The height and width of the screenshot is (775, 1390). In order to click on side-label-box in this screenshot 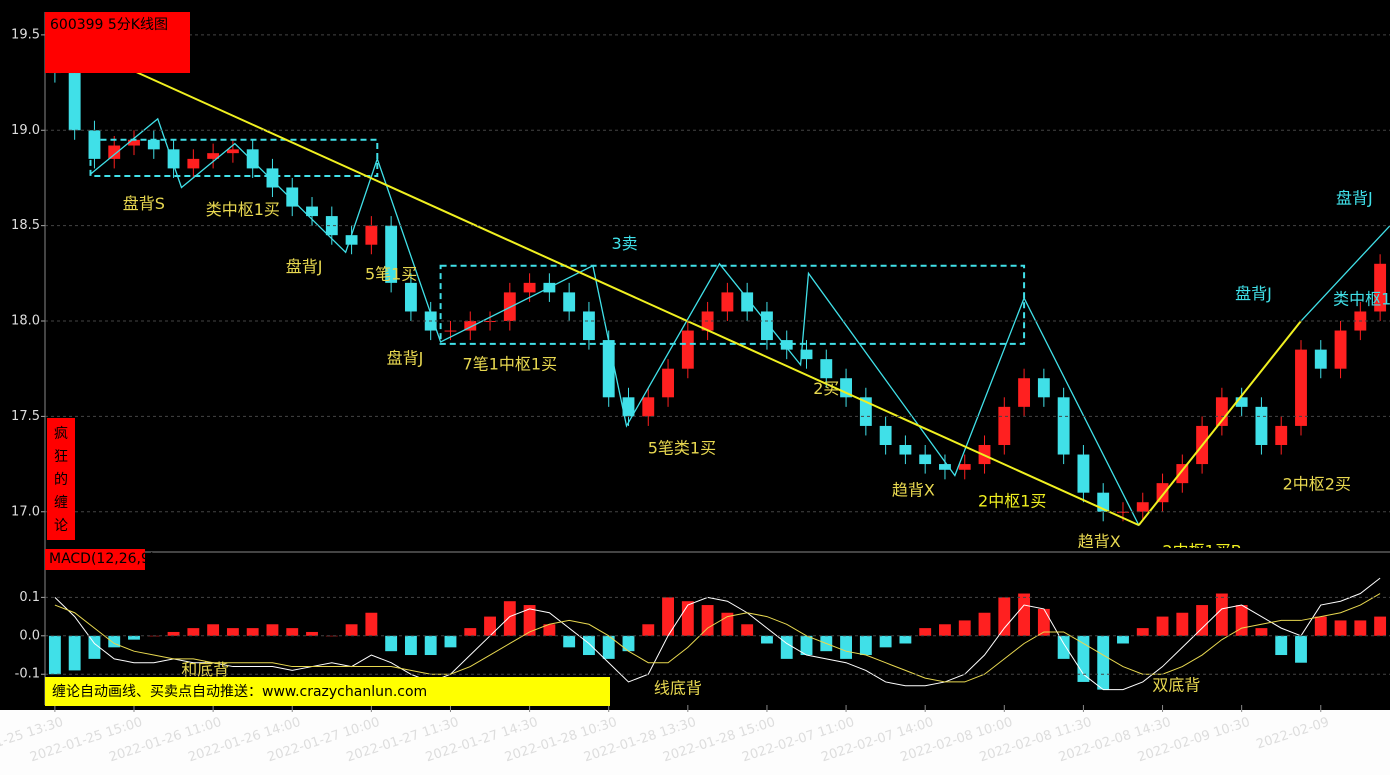, I will do `click(61, 479)`.